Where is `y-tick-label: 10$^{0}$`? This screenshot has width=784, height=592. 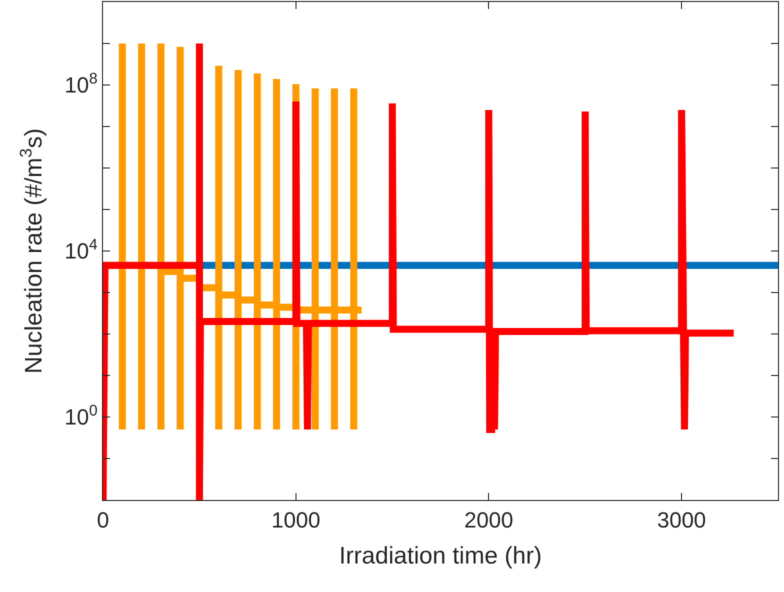 y-tick-label: 10$^{0}$ is located at coordinates (81, 416).